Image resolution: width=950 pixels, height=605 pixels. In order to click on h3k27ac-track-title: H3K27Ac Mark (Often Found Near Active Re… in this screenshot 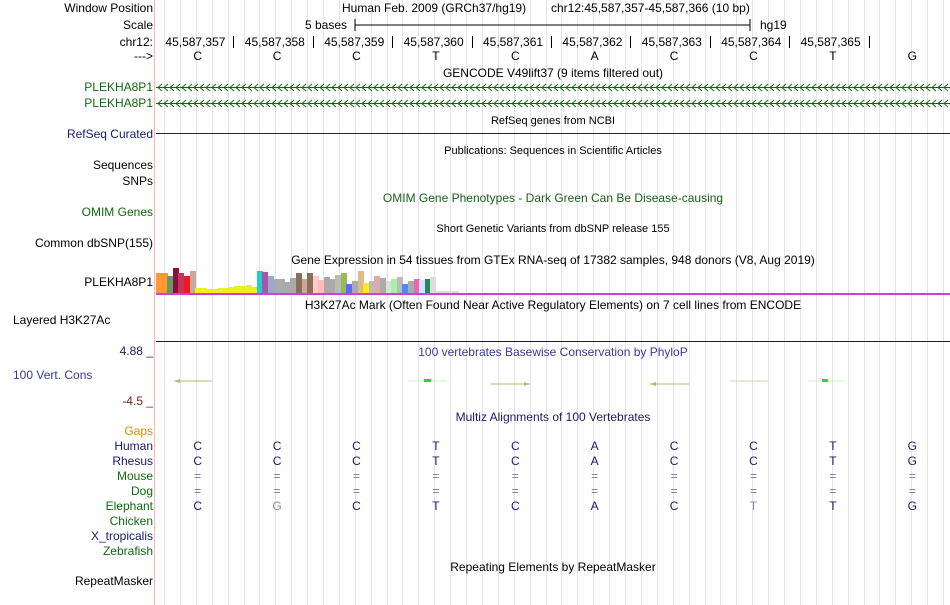, I will do `click(553, 305)`.